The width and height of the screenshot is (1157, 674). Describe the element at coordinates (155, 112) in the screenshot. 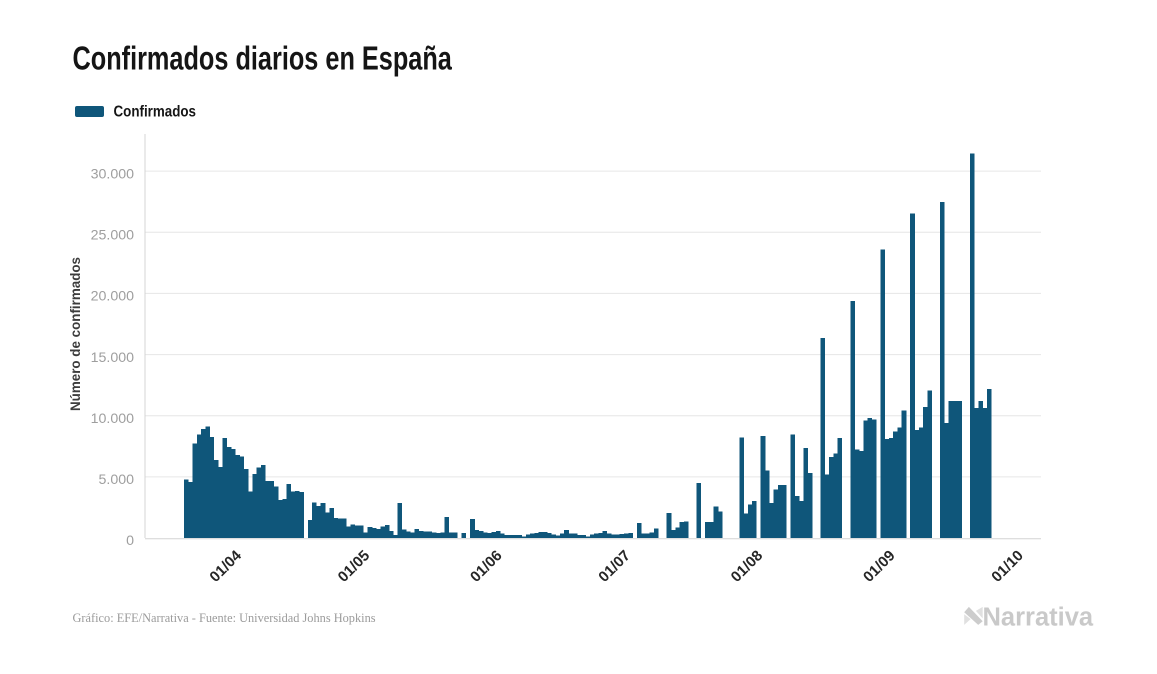

I see `svg-text: Confirmados` at that location.